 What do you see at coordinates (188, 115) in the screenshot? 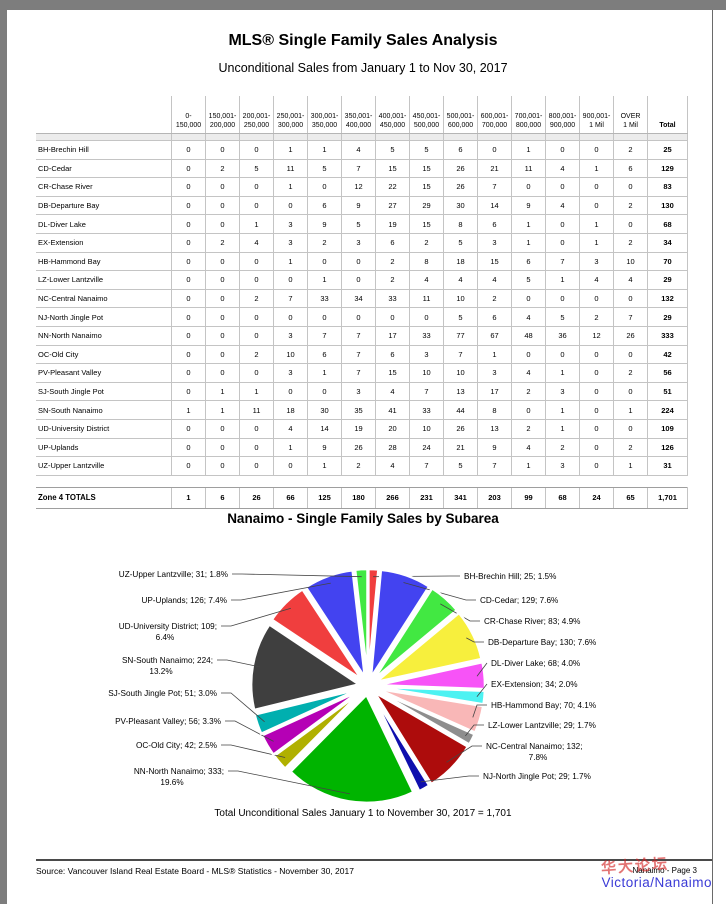
I see `col-header: 0- 150,000` at bounding box center [188, 115].